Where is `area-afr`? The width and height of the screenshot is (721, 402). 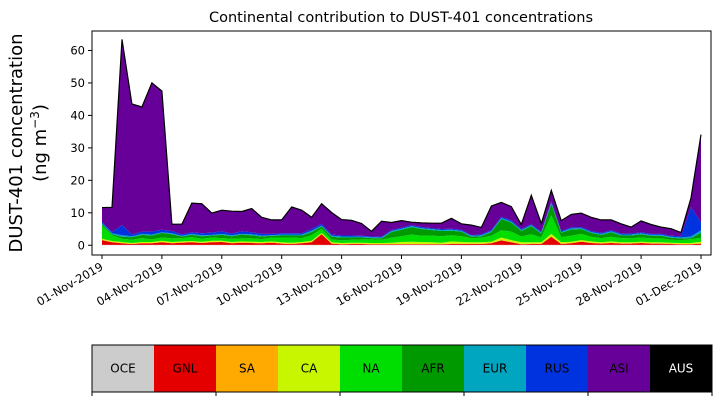
area-afr is located at coordinates (401, 222).